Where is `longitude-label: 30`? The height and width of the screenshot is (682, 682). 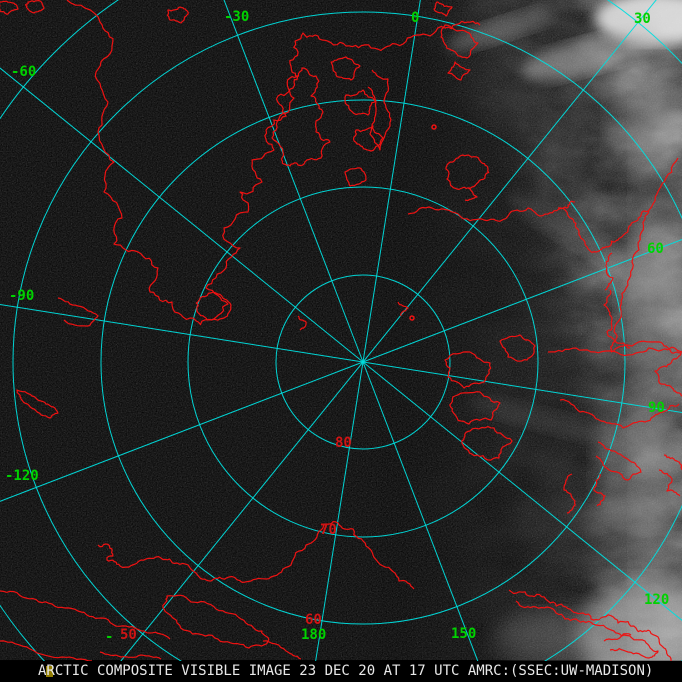 longitude-label: 30 is located at coordinates (642, 19).